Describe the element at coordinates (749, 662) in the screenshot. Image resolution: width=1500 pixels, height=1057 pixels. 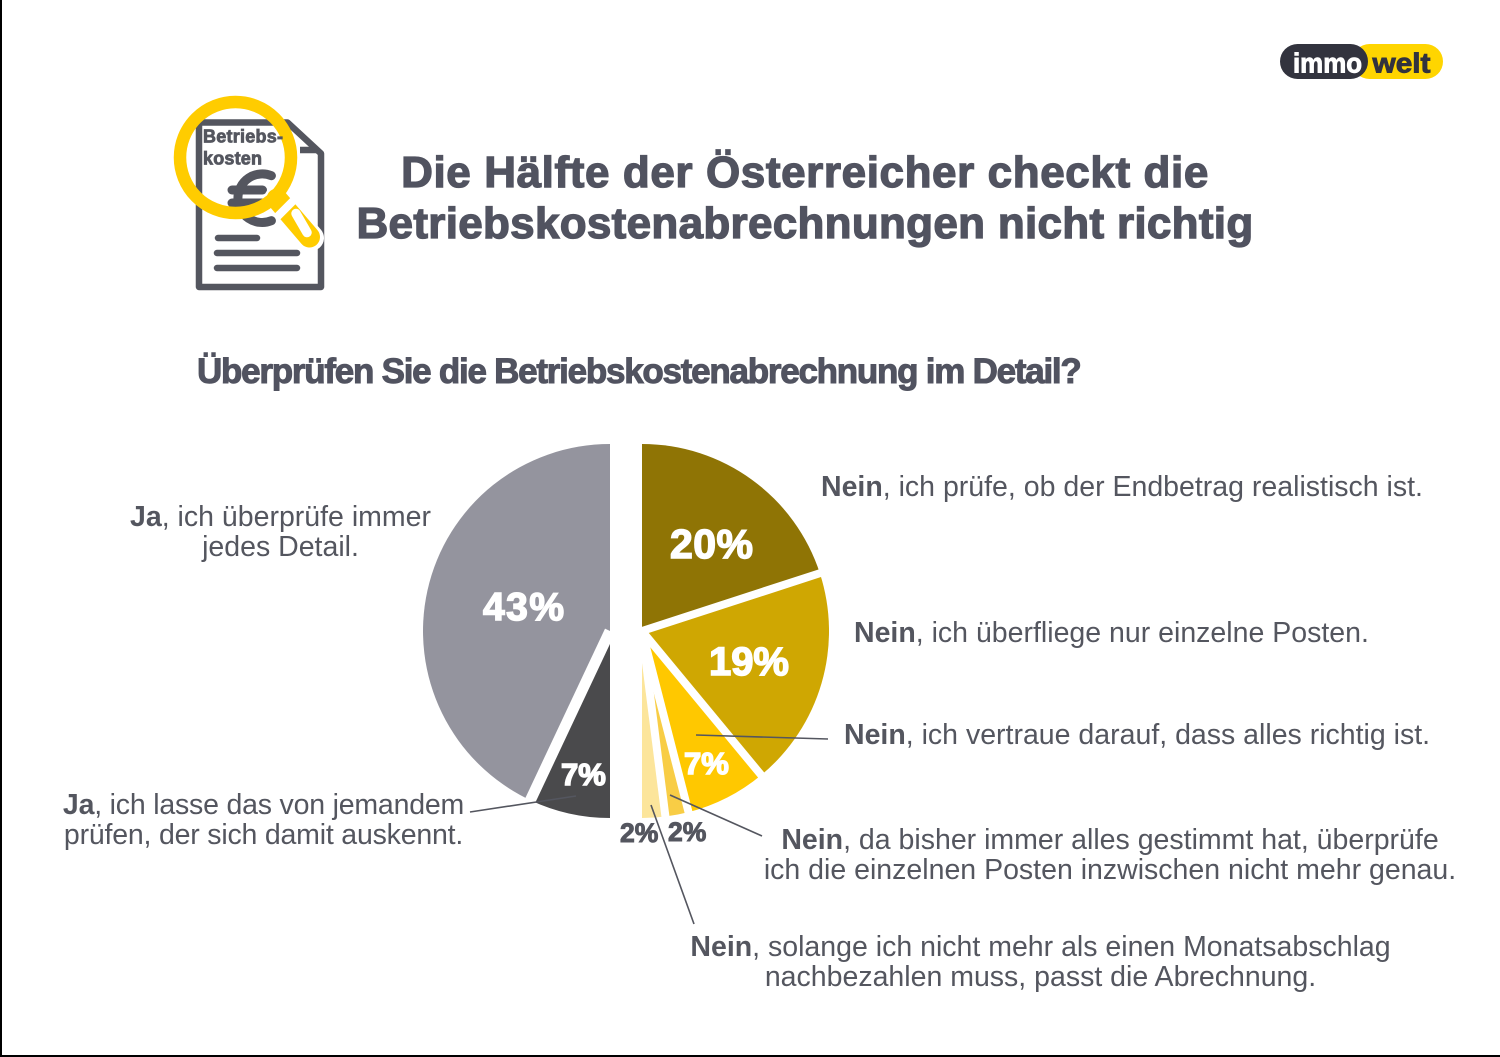
I see `svg-text: 19%` at that location.